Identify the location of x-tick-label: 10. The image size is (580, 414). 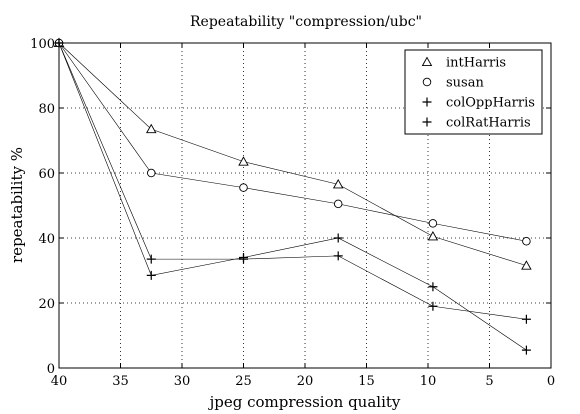
(428, 381).